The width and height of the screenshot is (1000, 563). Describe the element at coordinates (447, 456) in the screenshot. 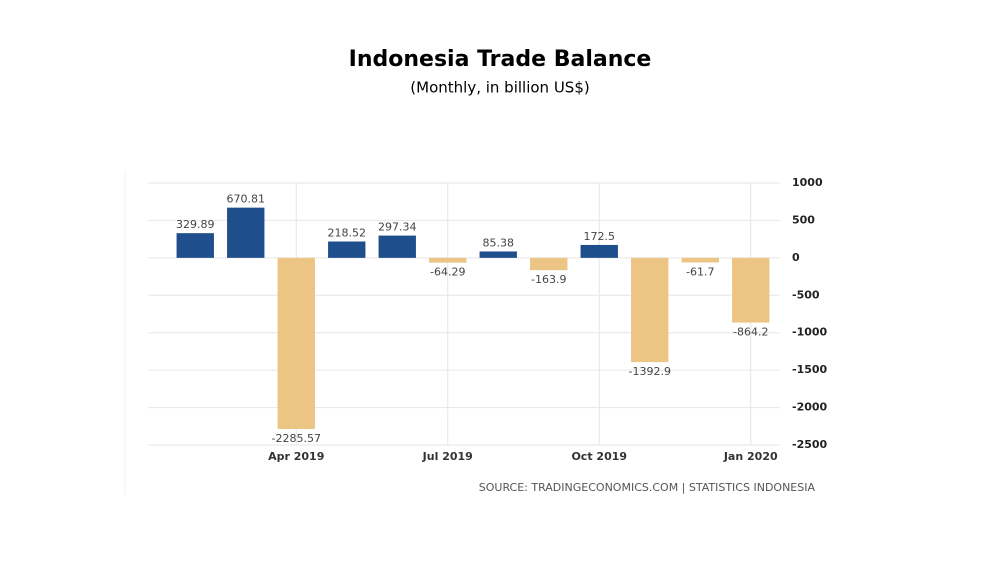

I see `x-tick-label: Jul 2019` at that location.